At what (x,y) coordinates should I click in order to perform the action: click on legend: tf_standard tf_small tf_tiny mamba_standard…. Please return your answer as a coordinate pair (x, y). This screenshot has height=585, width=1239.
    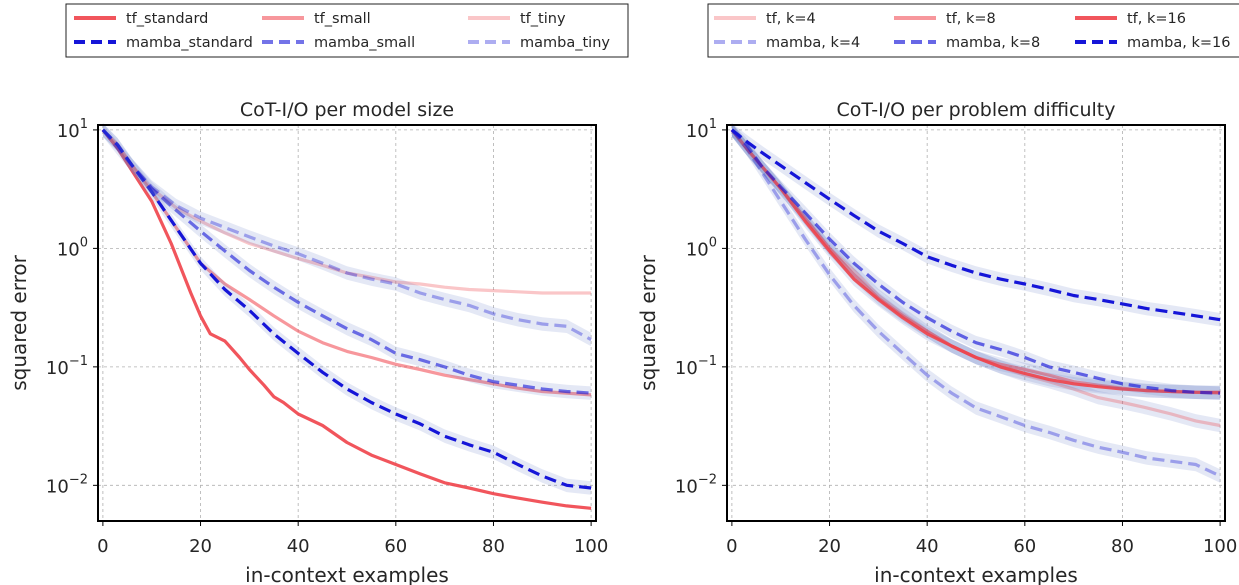
    Looking at the image, I should click on (347, 30).